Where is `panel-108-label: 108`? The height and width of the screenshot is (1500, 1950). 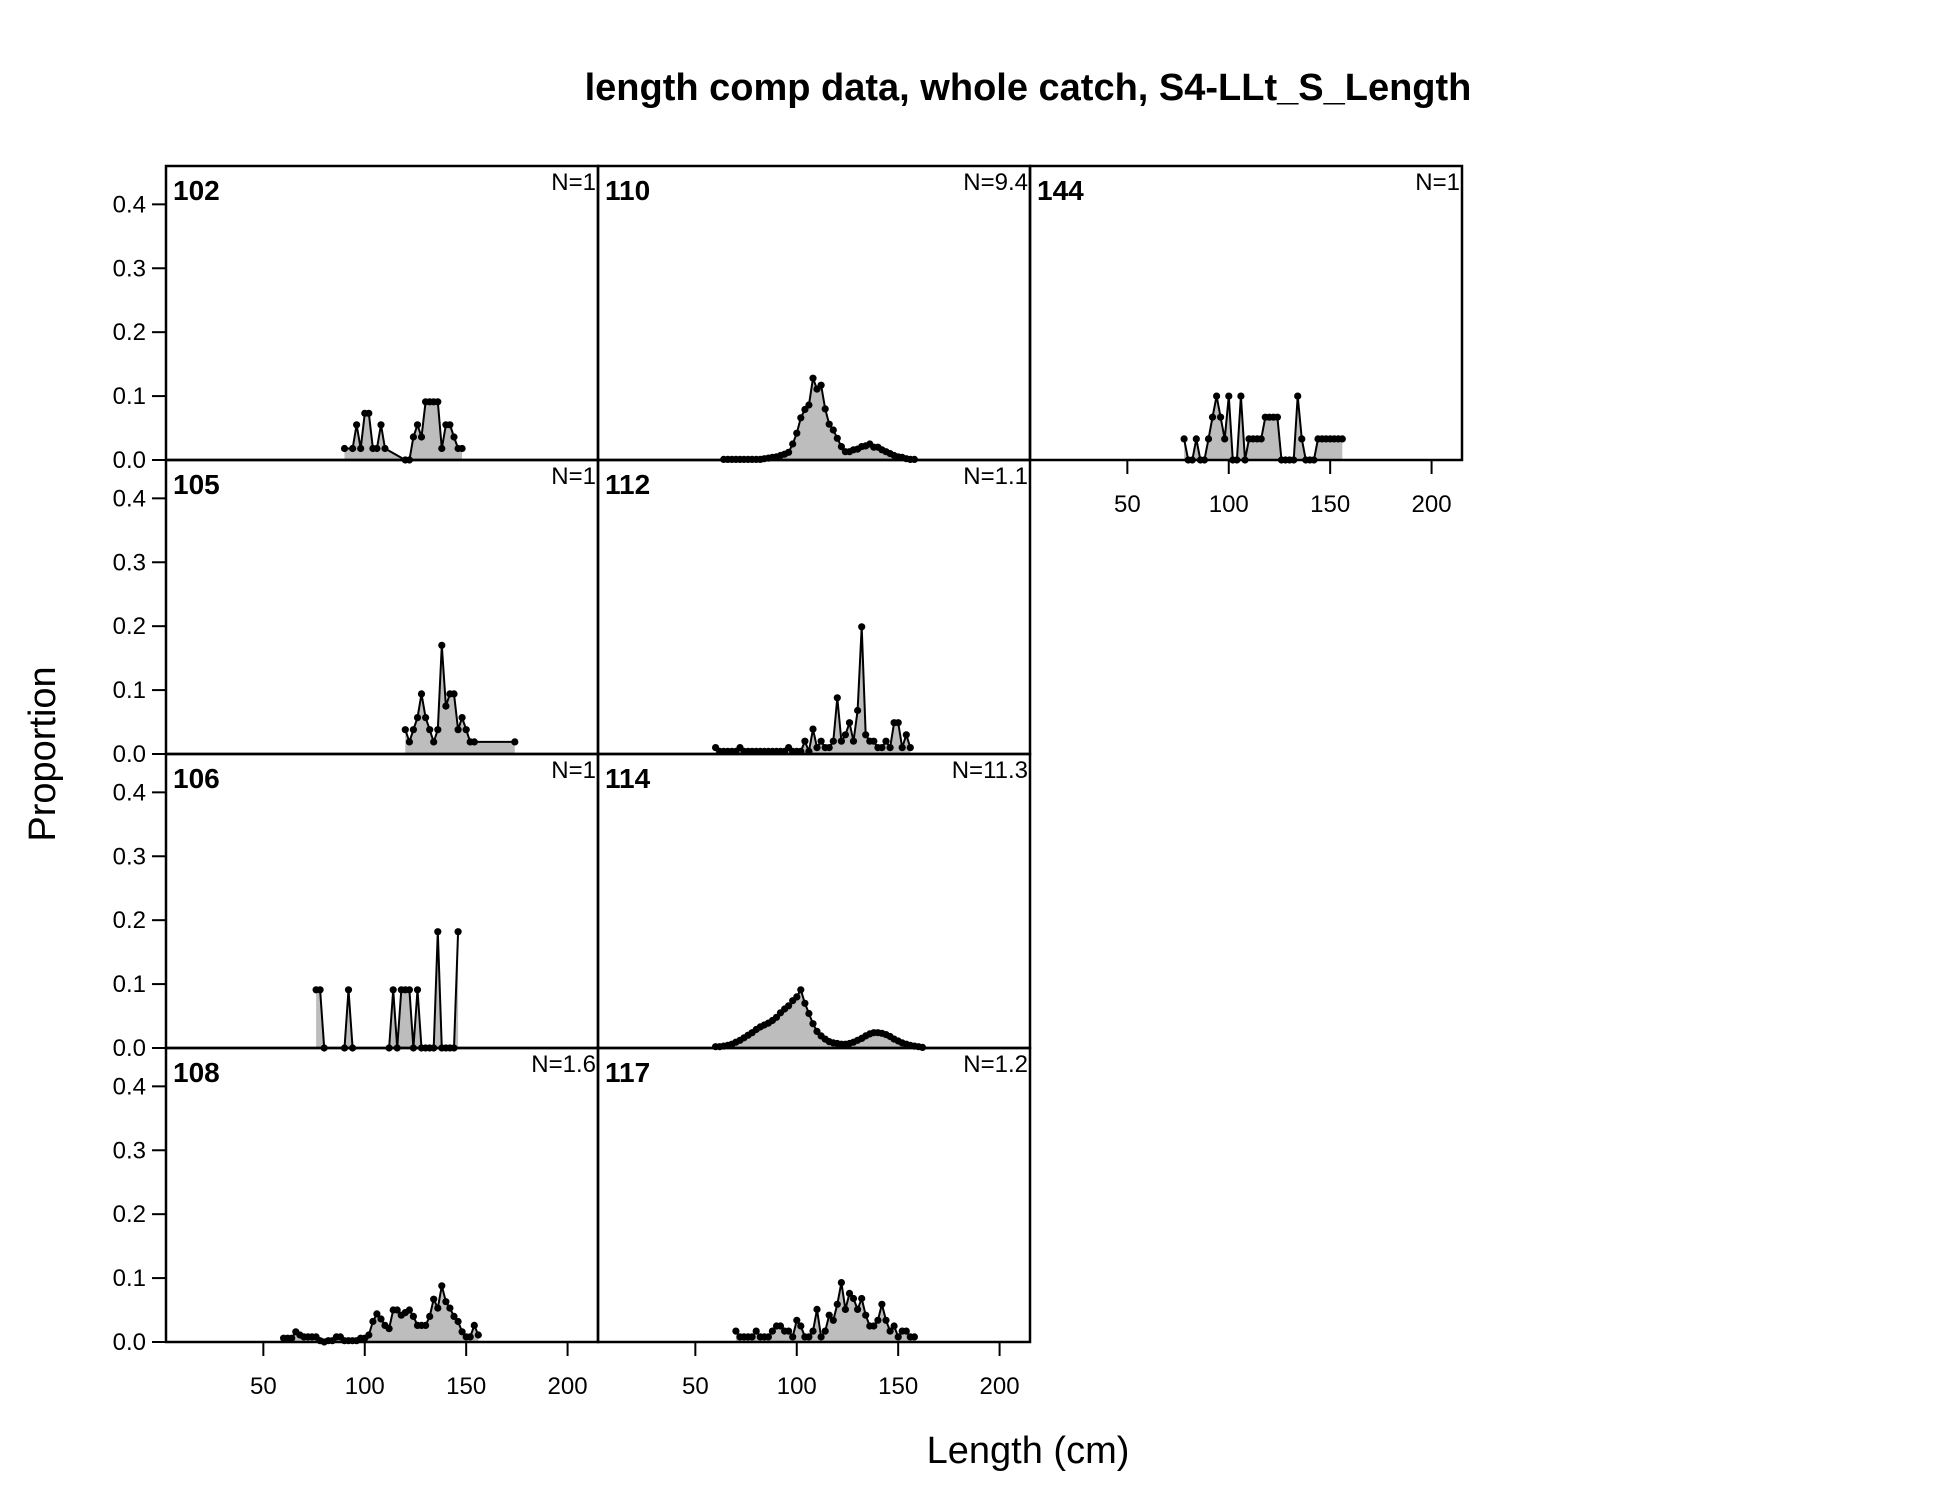 panel-108-label: 108 is located at coordinates (196, 1072).